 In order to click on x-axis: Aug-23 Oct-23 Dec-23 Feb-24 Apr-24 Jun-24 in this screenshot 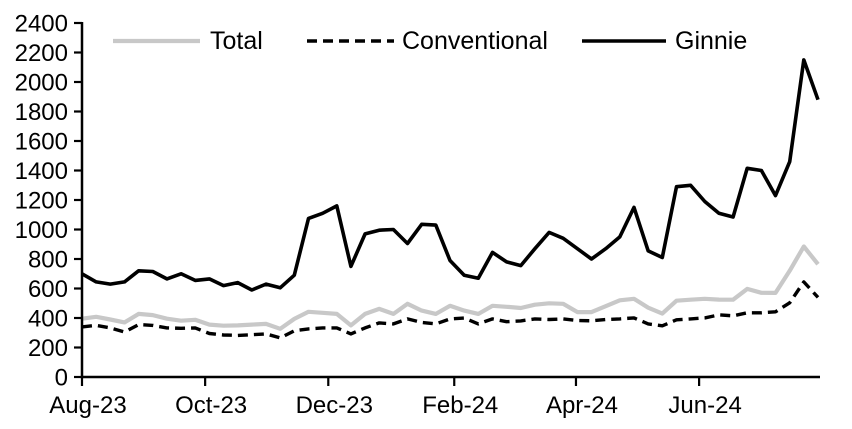, I will do `click(434, 397)`.